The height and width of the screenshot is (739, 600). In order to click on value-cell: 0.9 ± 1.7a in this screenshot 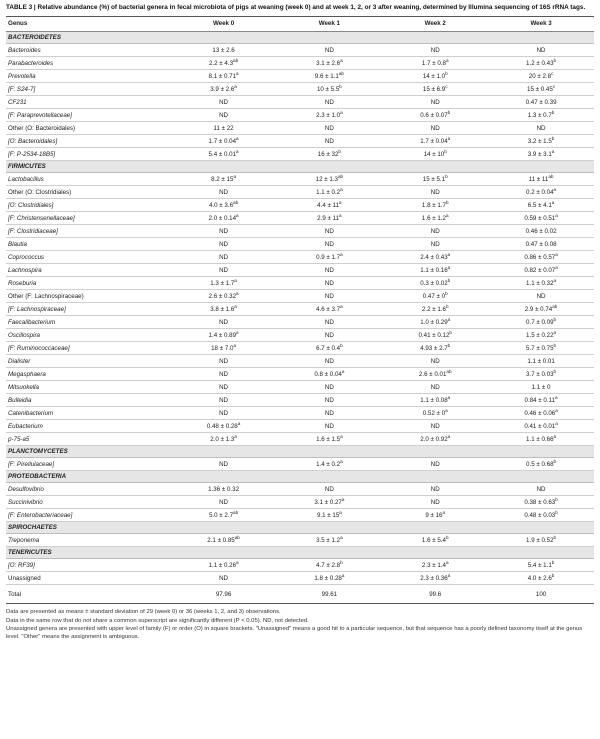, I will do `click(329, 257)`.